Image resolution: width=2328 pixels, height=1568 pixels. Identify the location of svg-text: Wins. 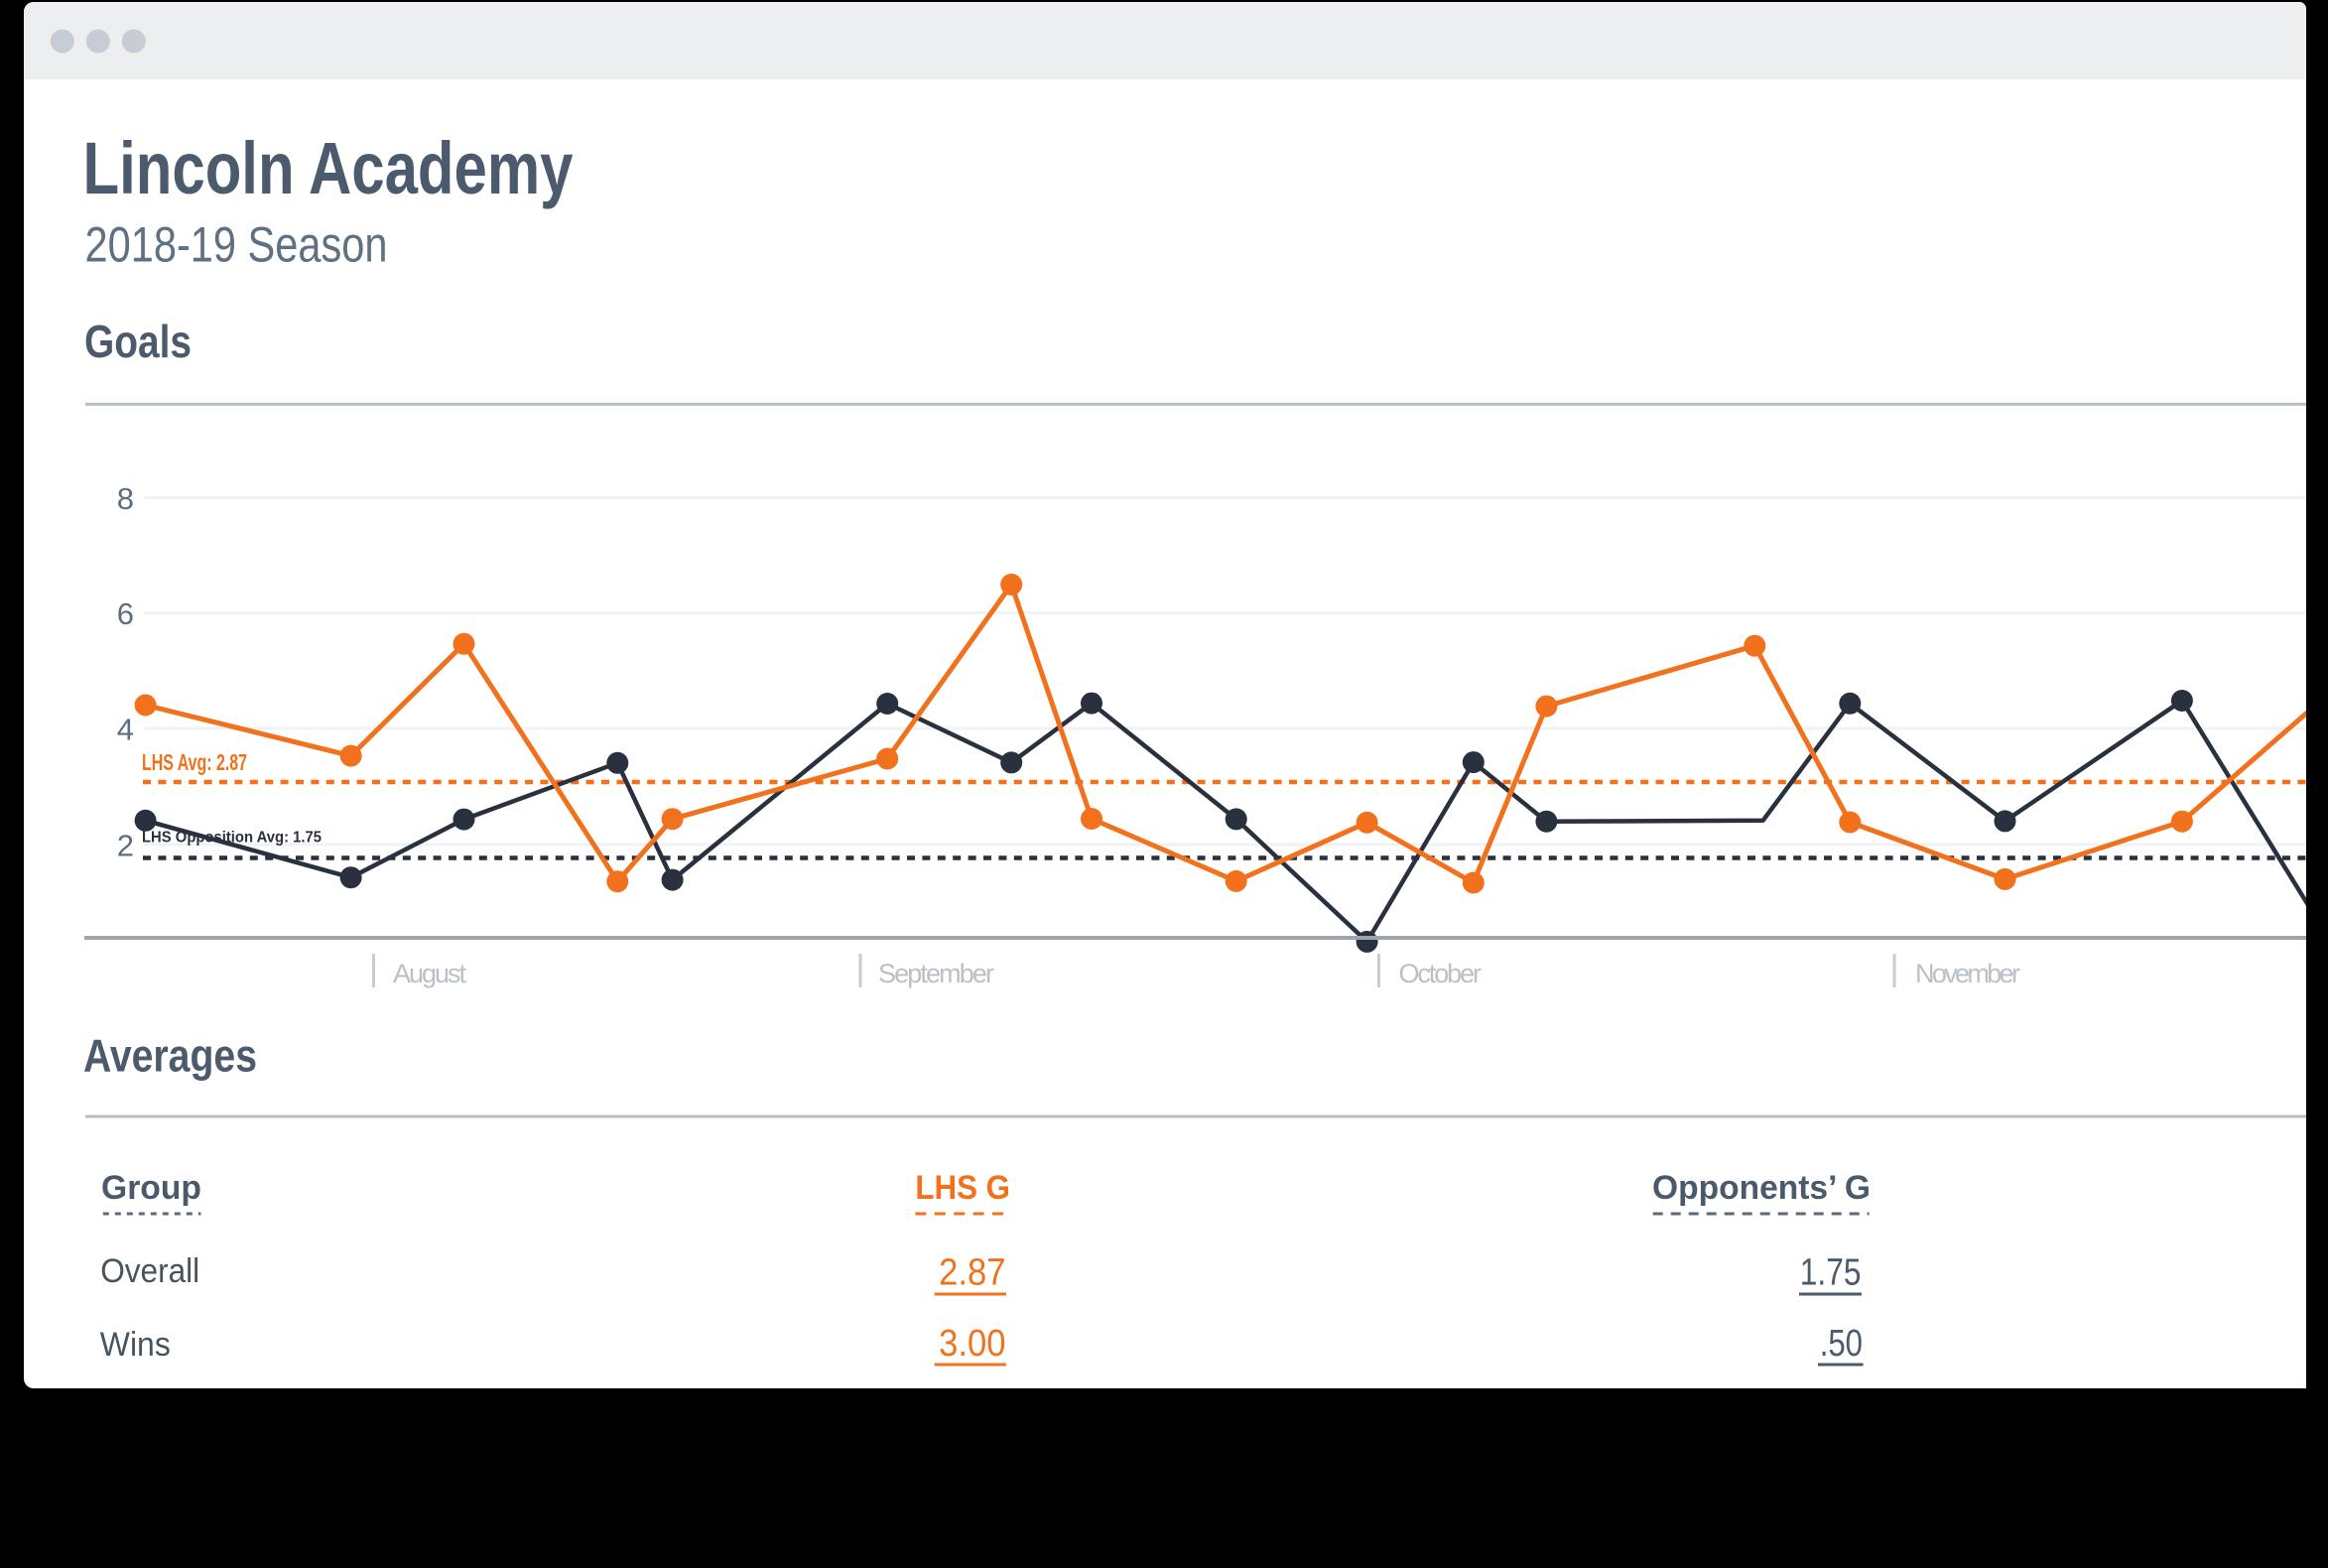
(135, 1345).